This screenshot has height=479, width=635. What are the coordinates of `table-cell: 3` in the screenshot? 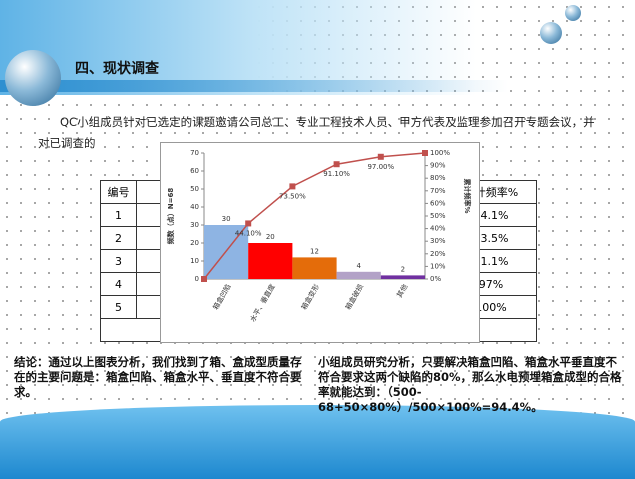 It's located at (118, 261).